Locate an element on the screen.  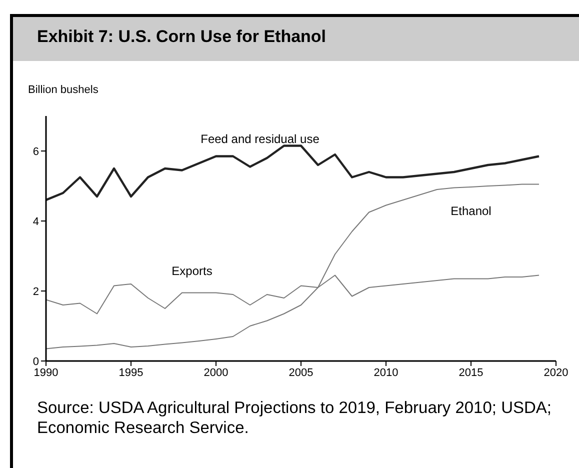
series-label: Ethanol is located at coordinates (471, 211).